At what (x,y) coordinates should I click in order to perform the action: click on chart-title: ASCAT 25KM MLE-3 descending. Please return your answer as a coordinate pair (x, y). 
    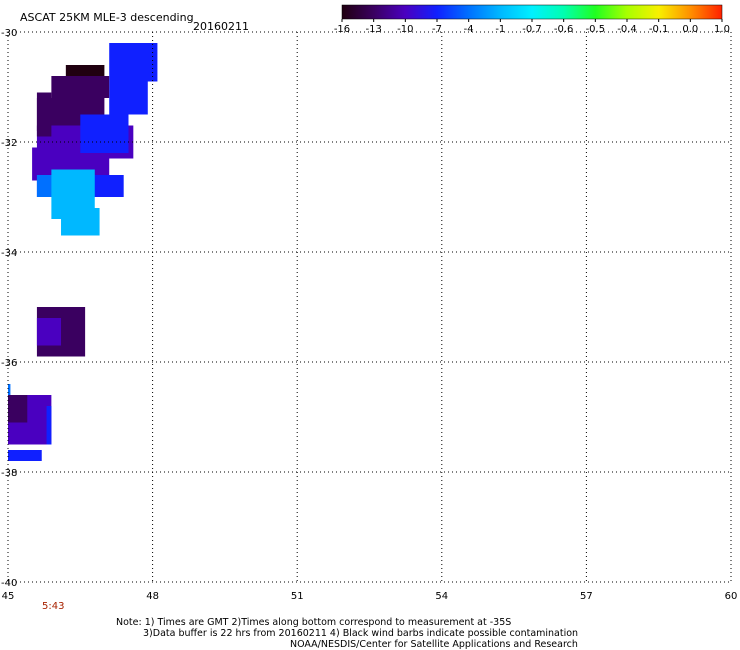
    Looking at the image, I should click on (107, 17).